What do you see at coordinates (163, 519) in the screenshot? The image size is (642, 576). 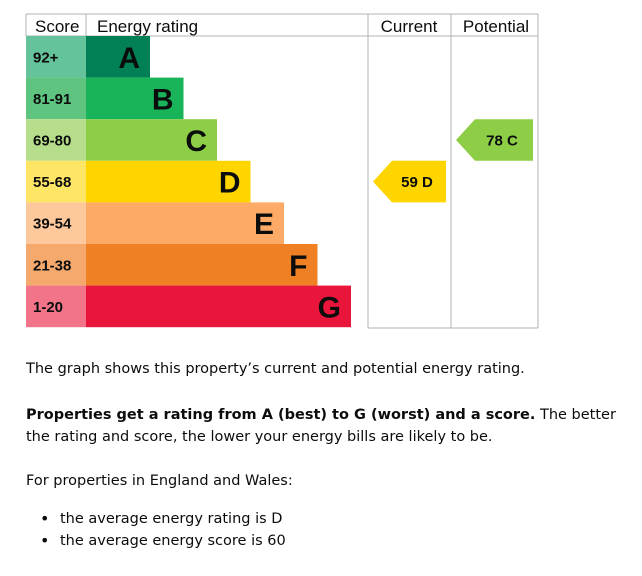 I see `average-rating-item: the average energy rating is D` at bounding box center [163, 519].